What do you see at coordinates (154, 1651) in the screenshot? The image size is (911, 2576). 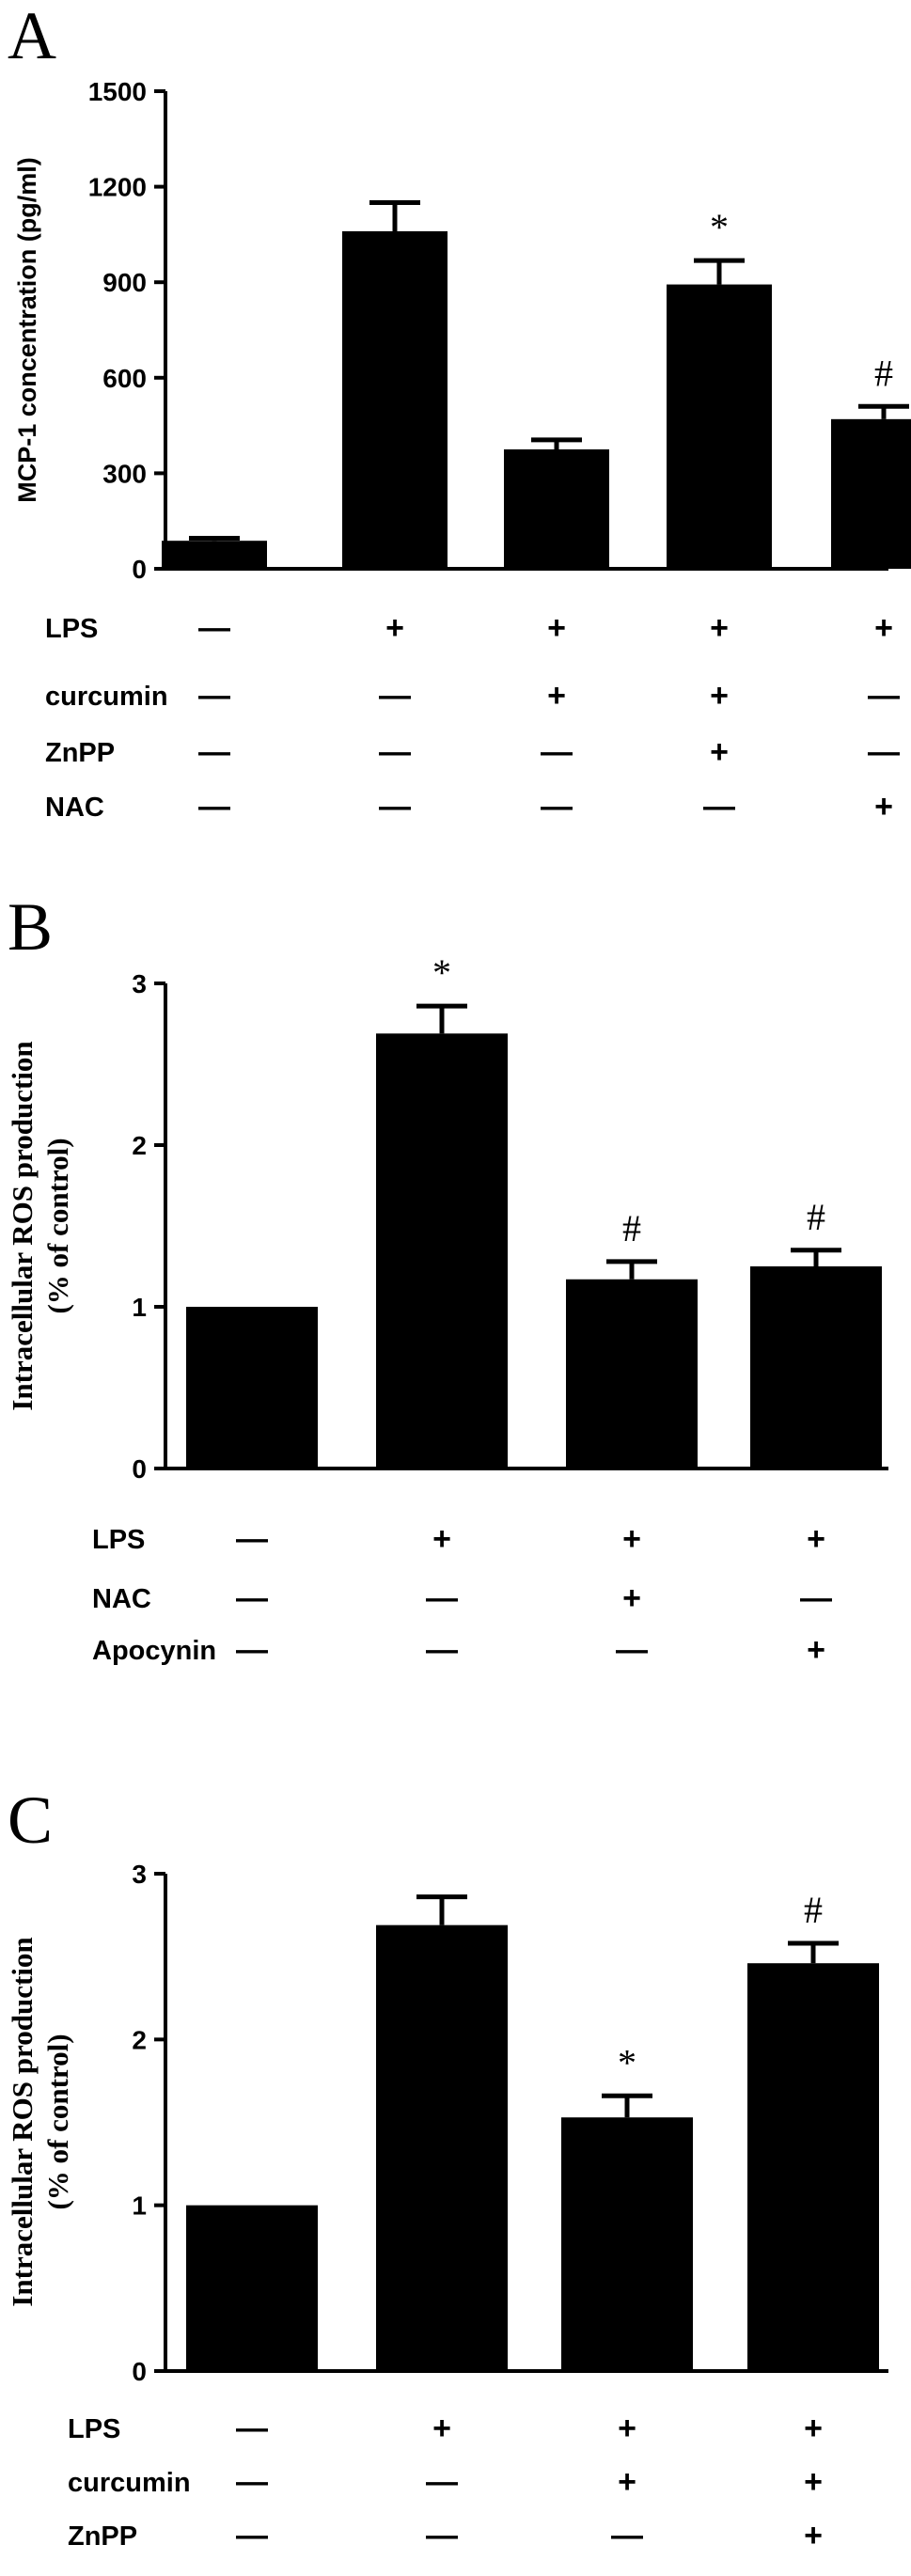 I see `condition-label: Apocynin` at bounding box center [154, 1651].